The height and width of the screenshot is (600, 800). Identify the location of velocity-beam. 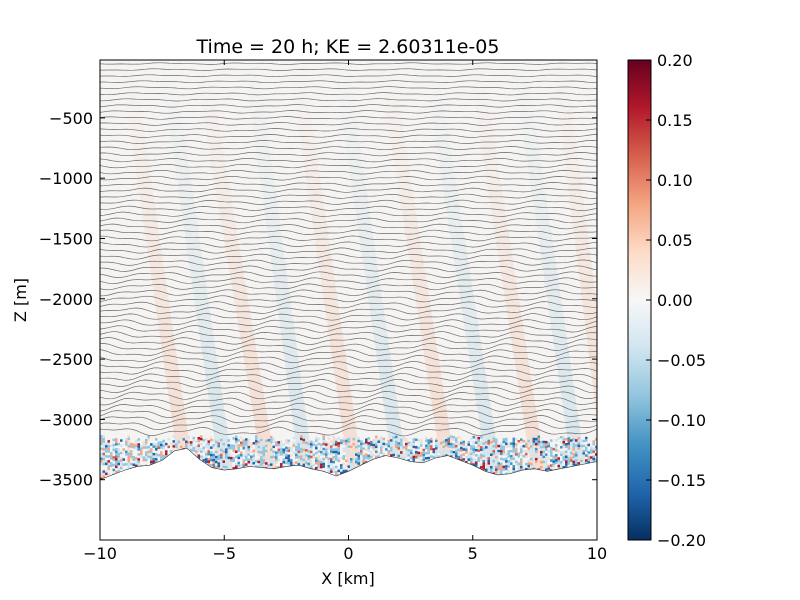
(201, 270).